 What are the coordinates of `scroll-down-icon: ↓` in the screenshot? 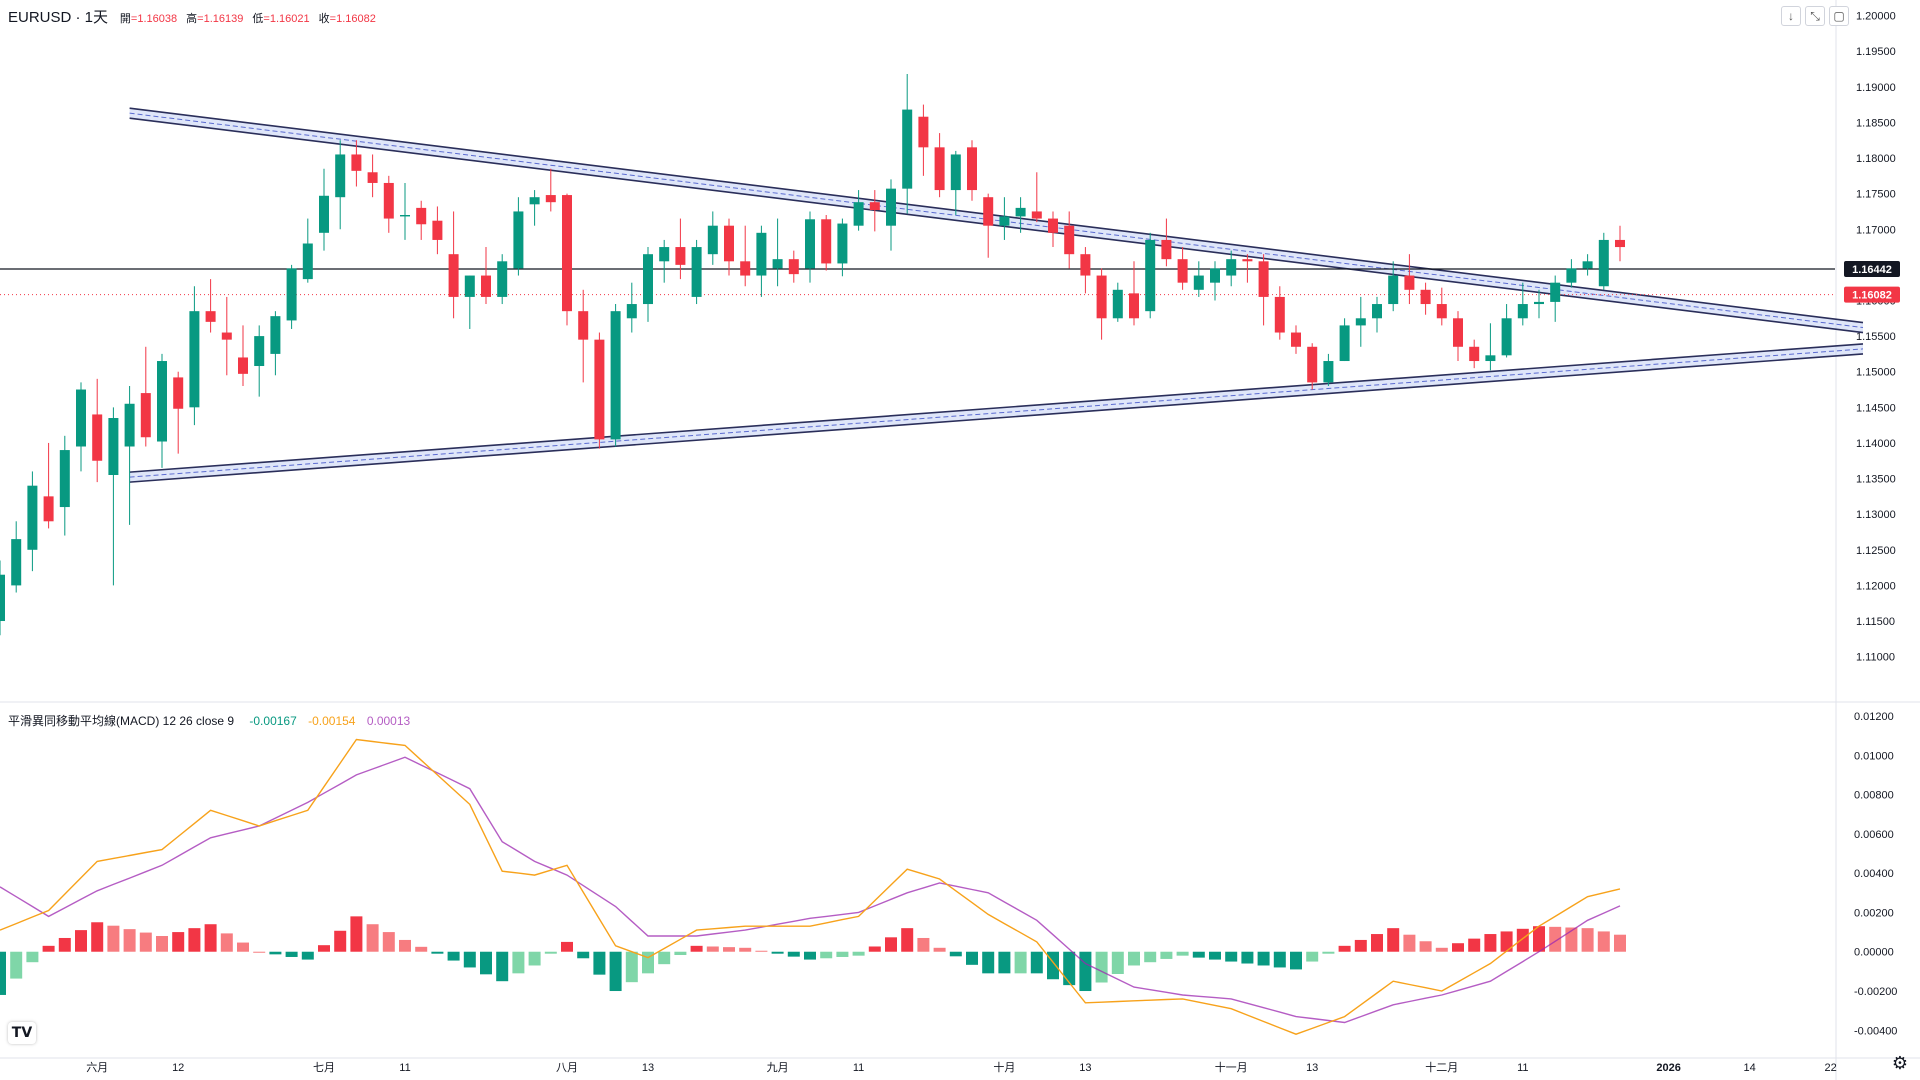 It's located at (1791, 16).